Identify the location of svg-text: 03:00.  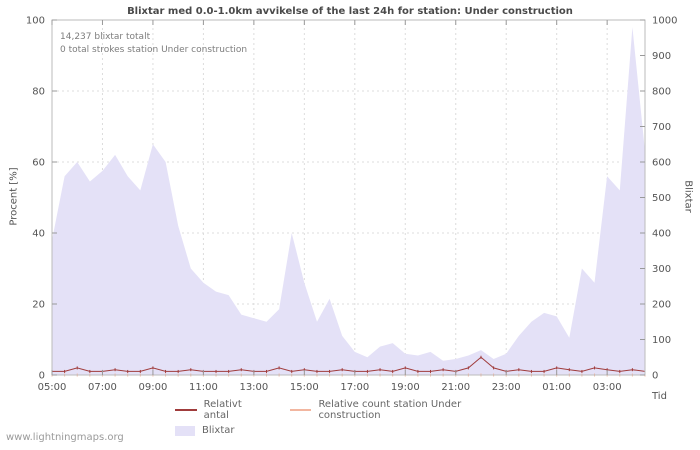
(607, 387).